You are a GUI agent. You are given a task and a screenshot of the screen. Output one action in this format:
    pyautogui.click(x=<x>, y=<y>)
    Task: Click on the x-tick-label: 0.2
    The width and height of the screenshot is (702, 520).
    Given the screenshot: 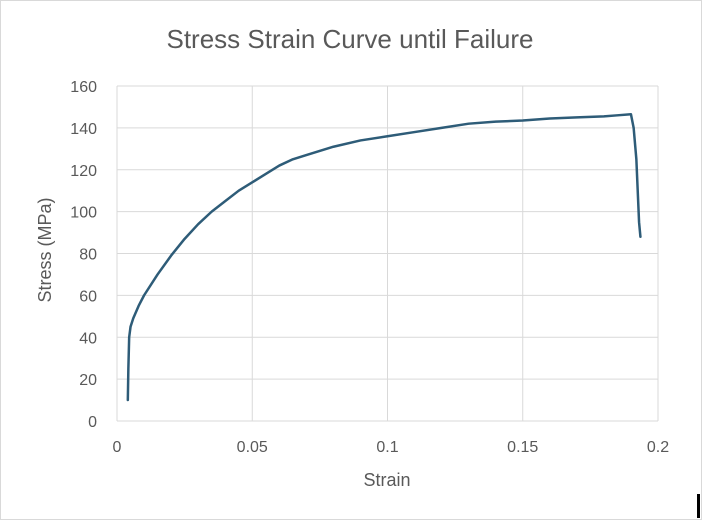 What is the action you would take?
    pyautogui.click(x=658, y=447)
    